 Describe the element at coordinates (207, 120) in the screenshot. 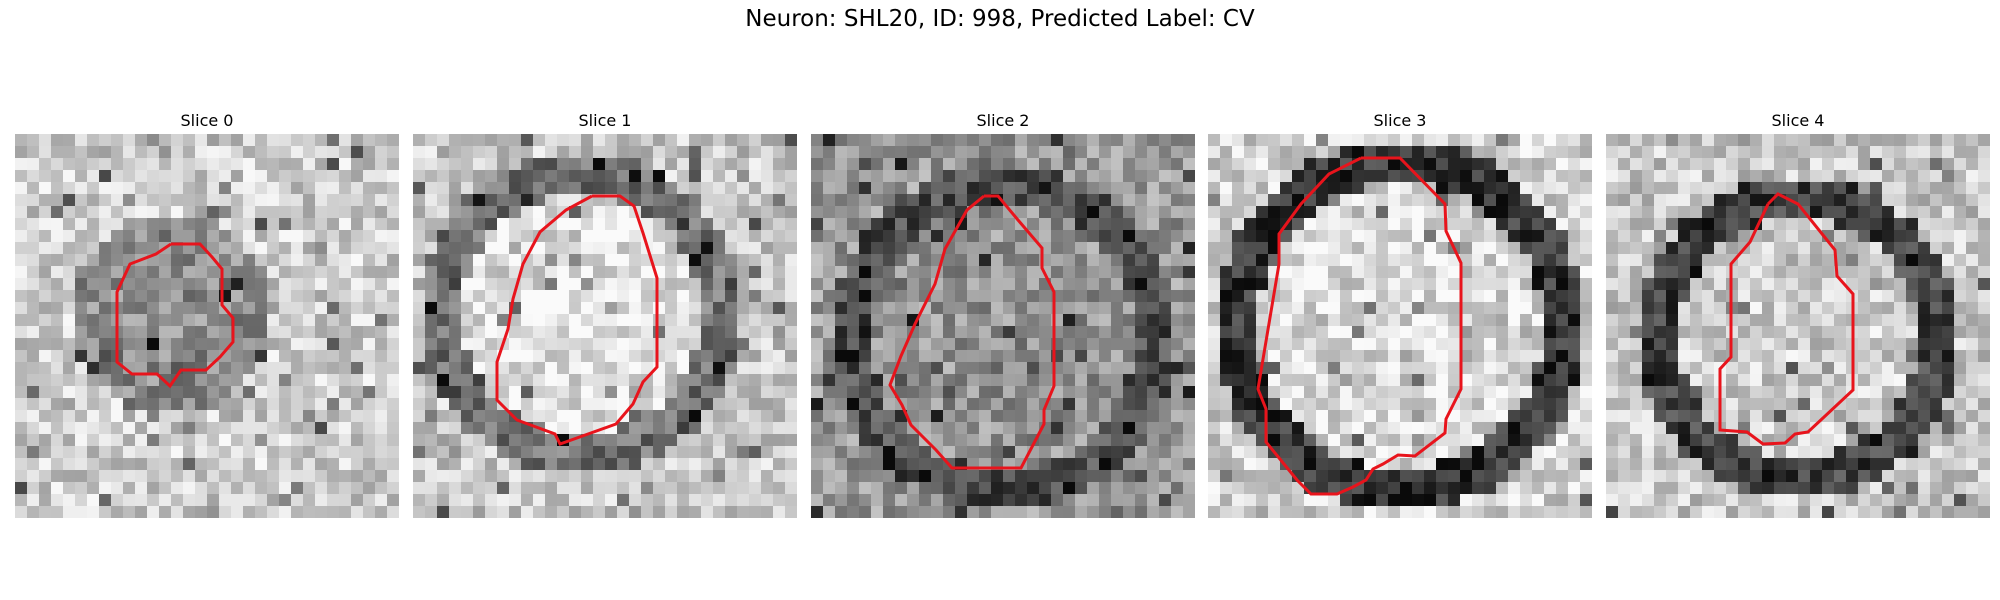

I see `slice-title: Slice 0` at that location.